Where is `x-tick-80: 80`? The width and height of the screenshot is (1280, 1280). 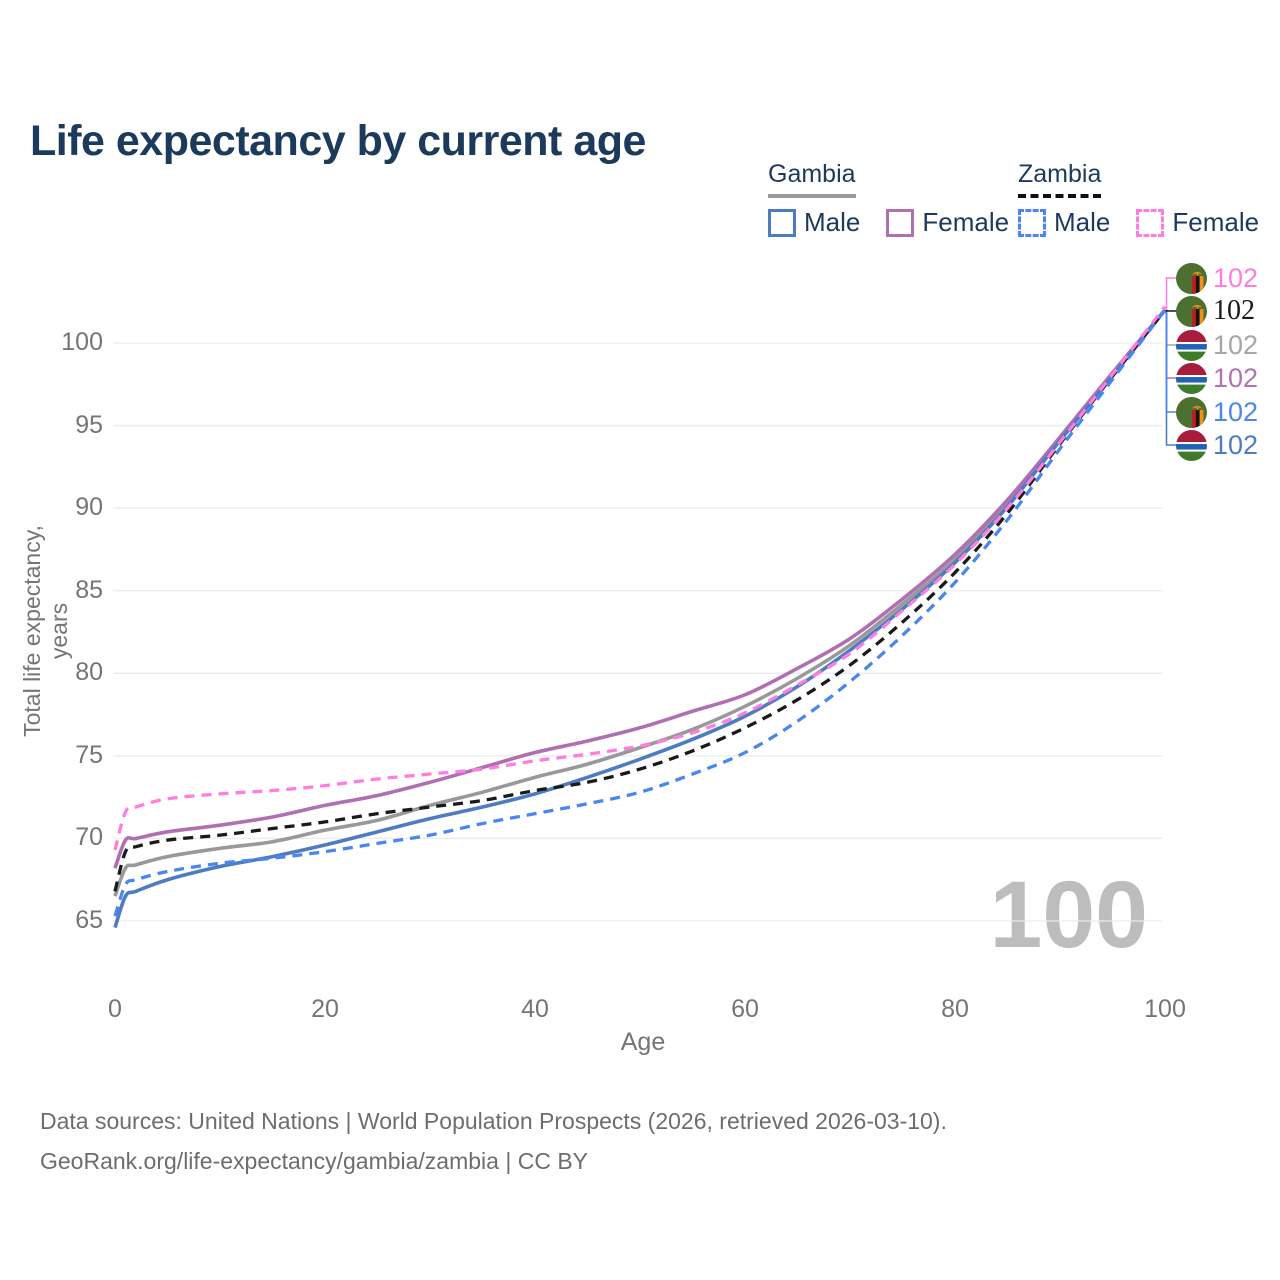
x-tick-80: 80 is located at coordinates (955, 1009).